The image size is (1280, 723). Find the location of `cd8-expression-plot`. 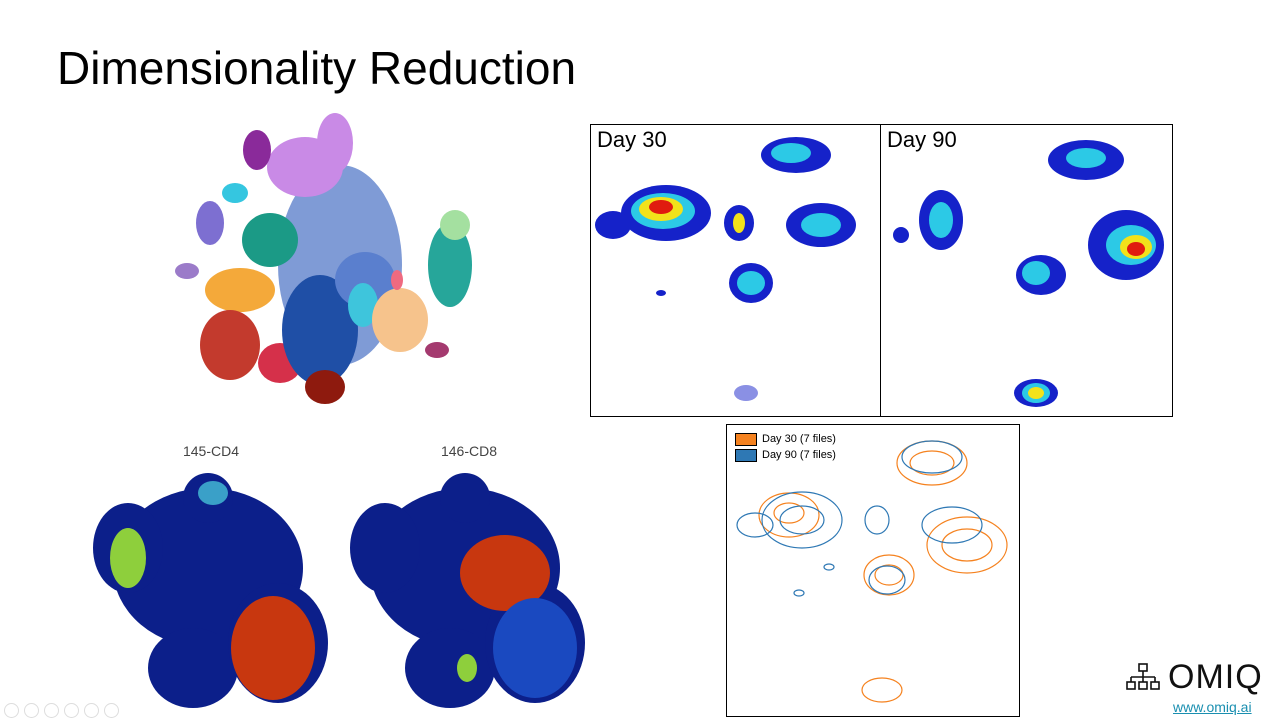

cd8-expression-plot is located at coordinates (467, 590).